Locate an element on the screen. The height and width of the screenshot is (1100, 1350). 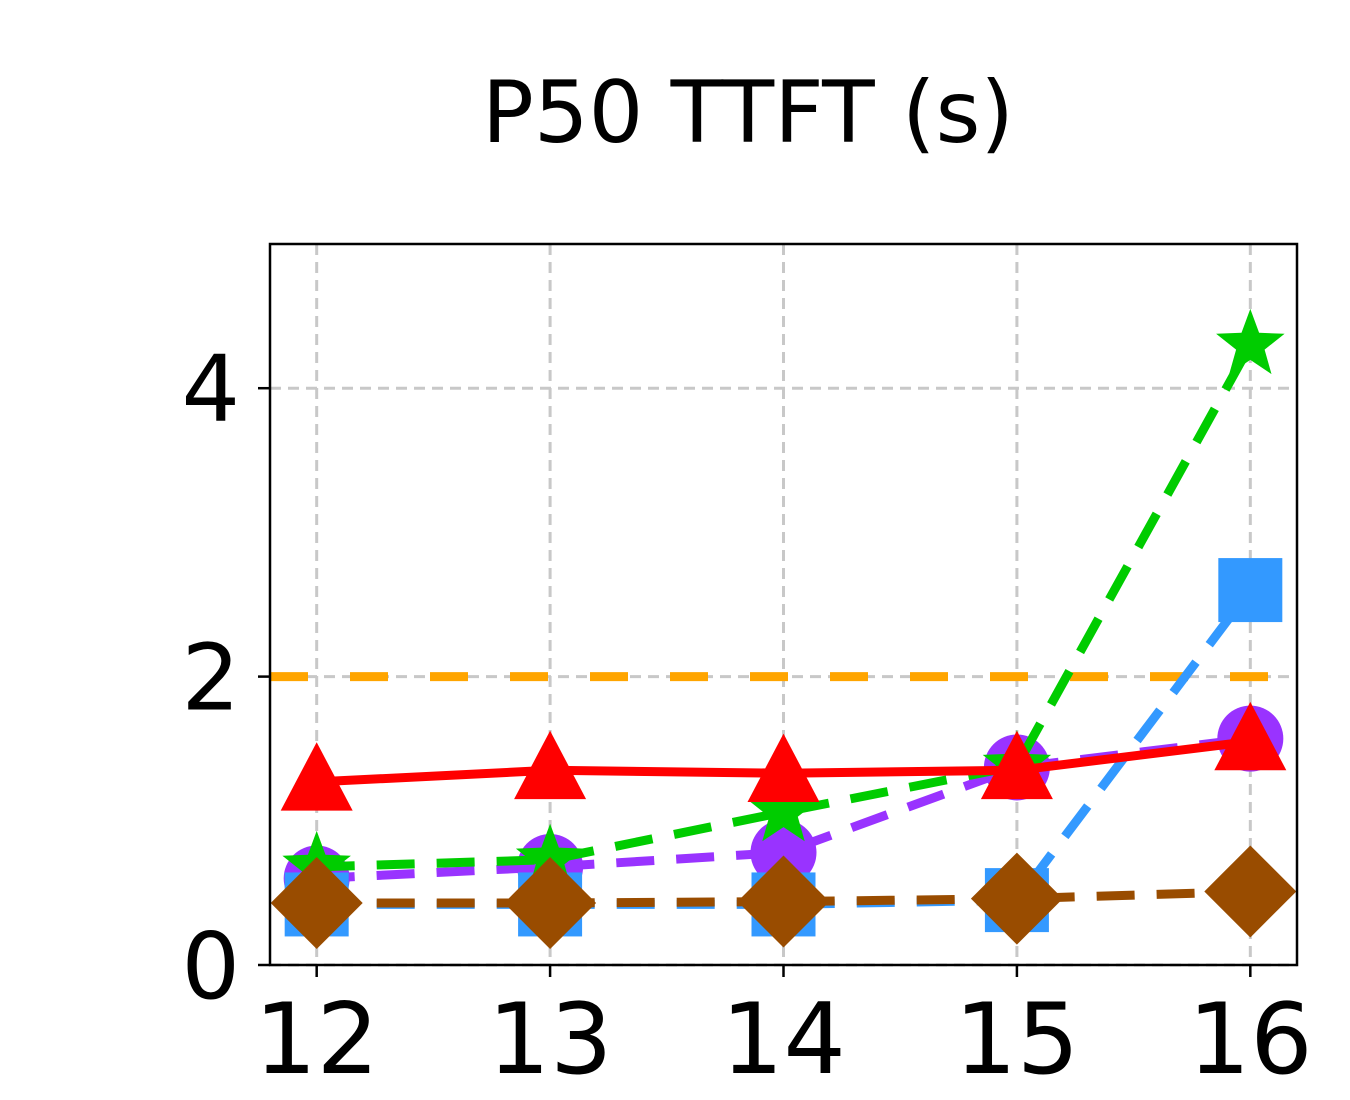
y-tick-label-2: 4 is located at coordinates (210, 389).